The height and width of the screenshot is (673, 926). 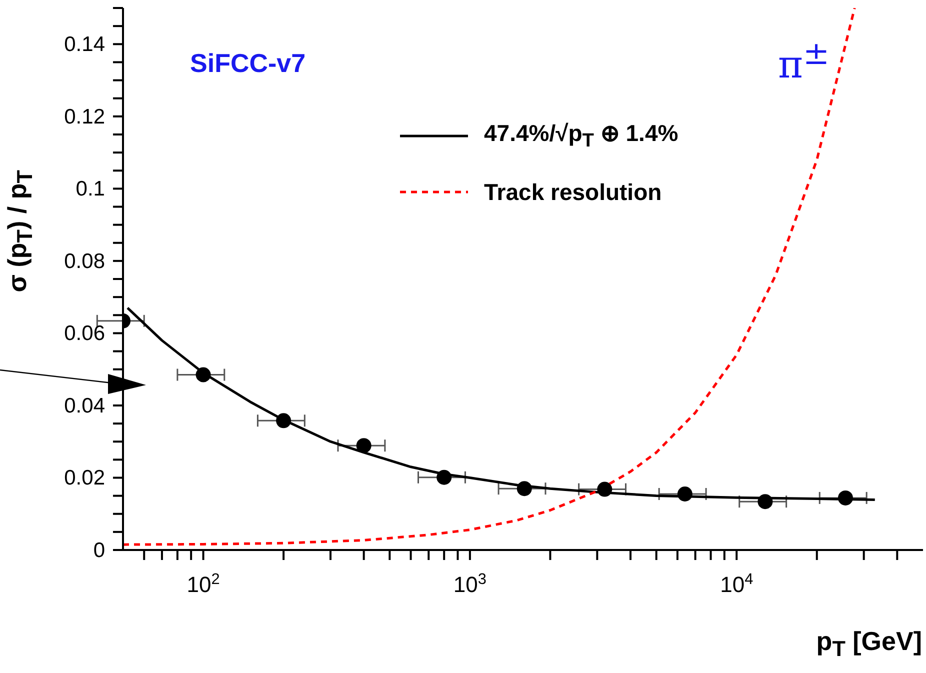 I want to click on annotation: SiFCC-v7, so click(x=248, y=63).